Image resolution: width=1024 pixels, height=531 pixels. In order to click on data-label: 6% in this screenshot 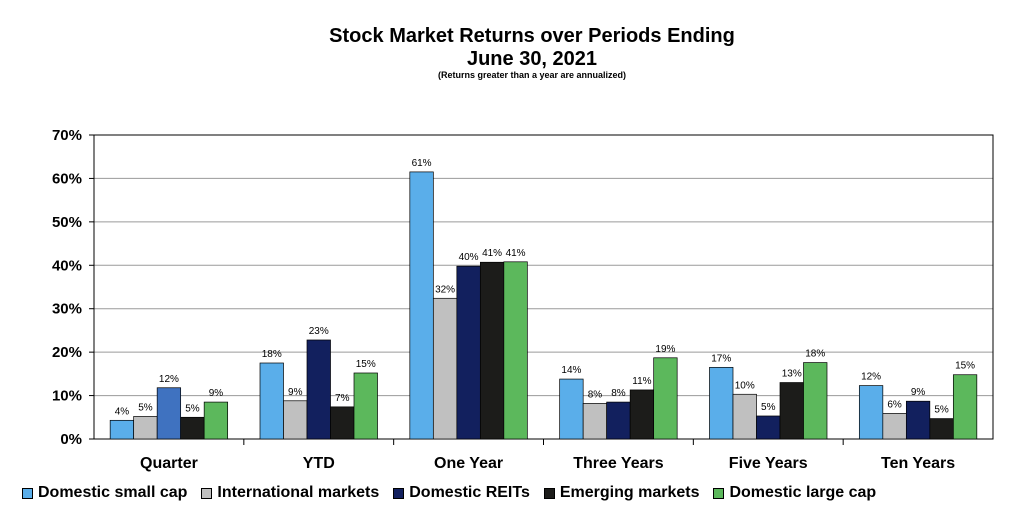, I will do `click(894, 404)`.